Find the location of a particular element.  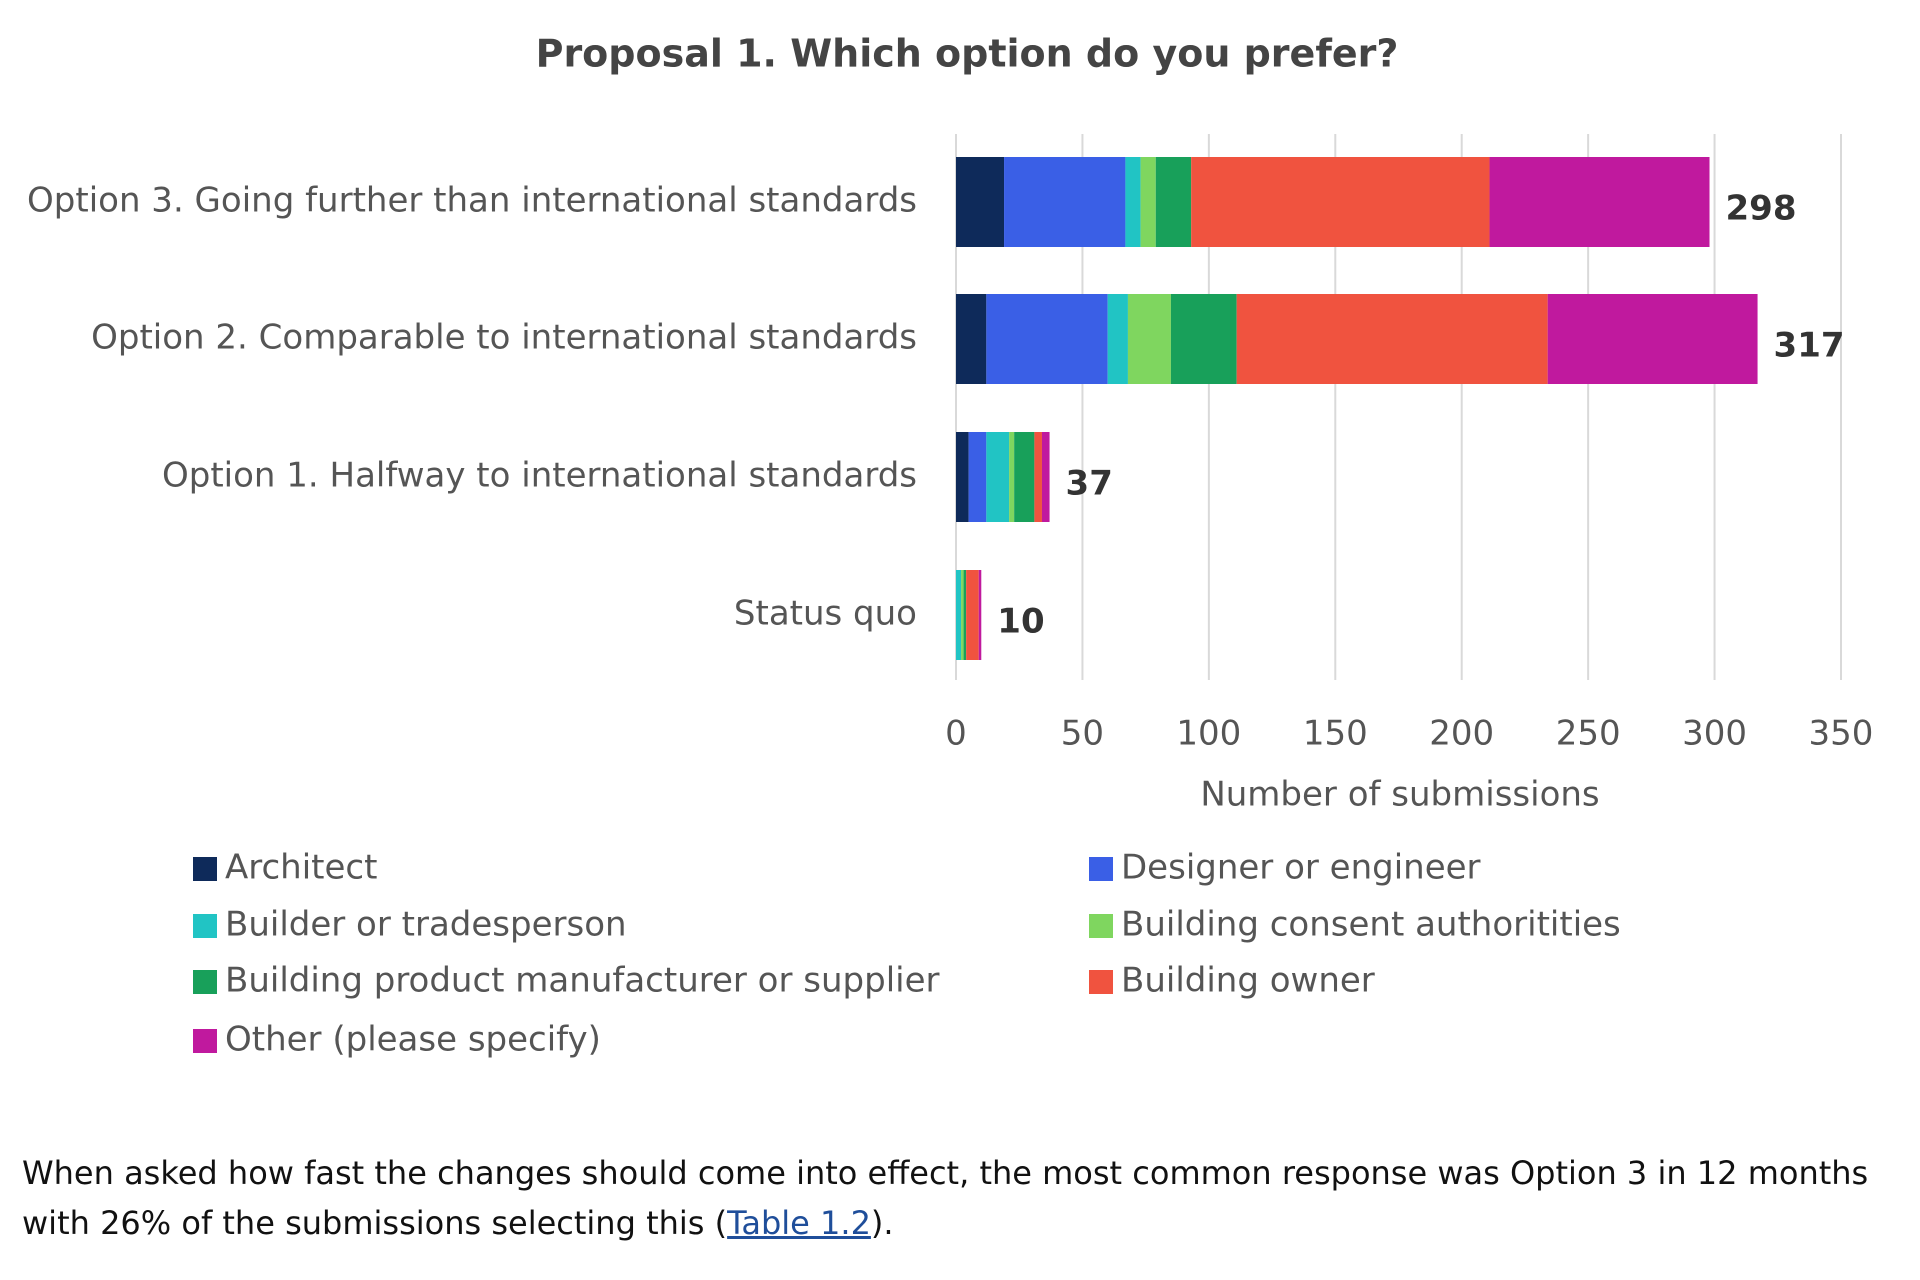

chart-title: Proposal 1. Which option do you prefer? is located at coordinates (967, 54).